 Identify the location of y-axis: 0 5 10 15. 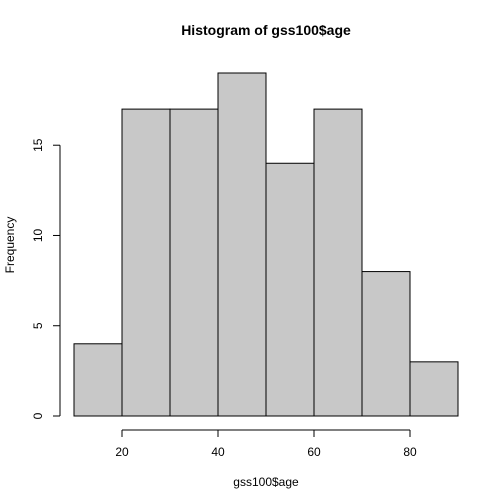
(46, 278).